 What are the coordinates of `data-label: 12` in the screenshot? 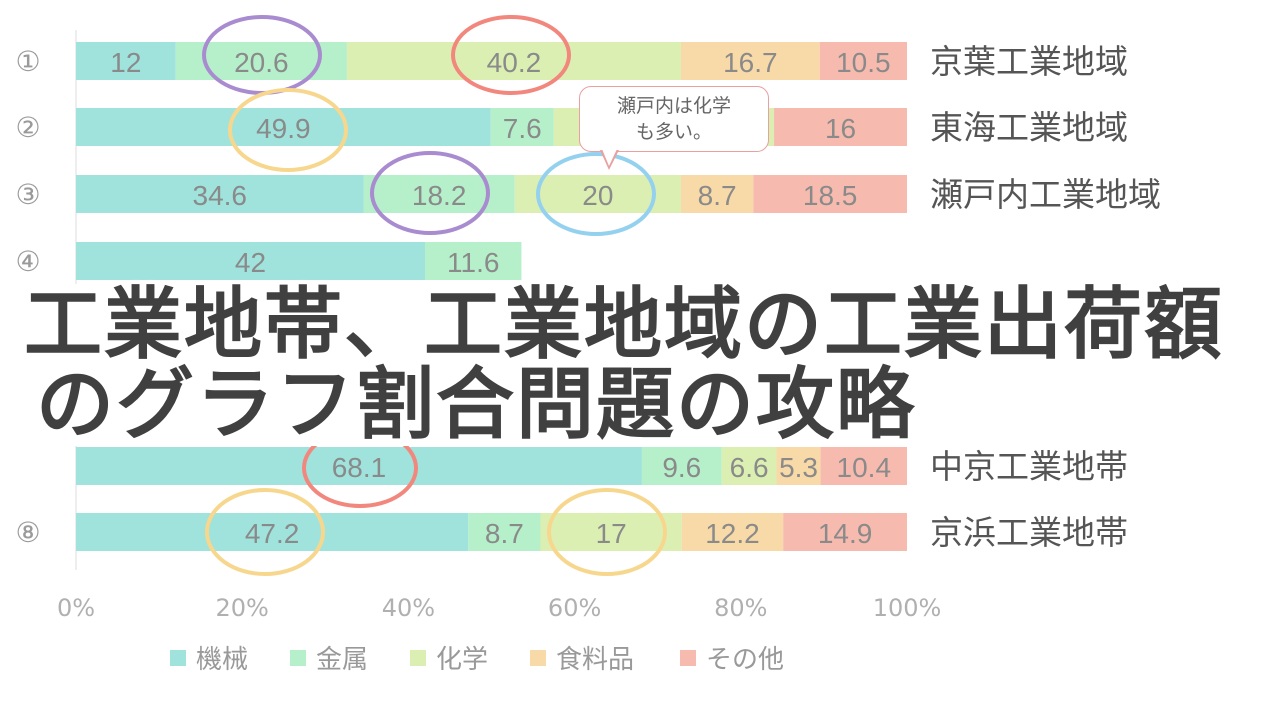 It's located at (125, 62).